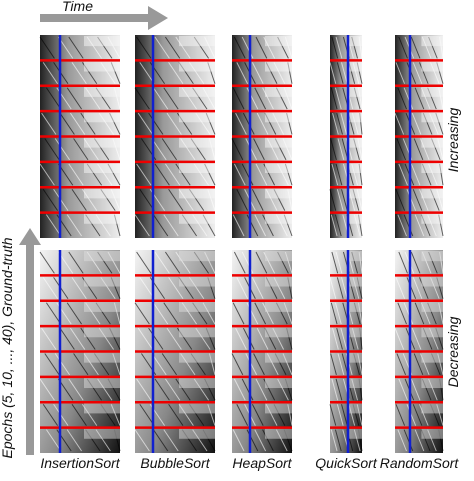  Describe the element at coordinates (453, 139) in the screenshot. I see `row-label: Increasing` at that location.